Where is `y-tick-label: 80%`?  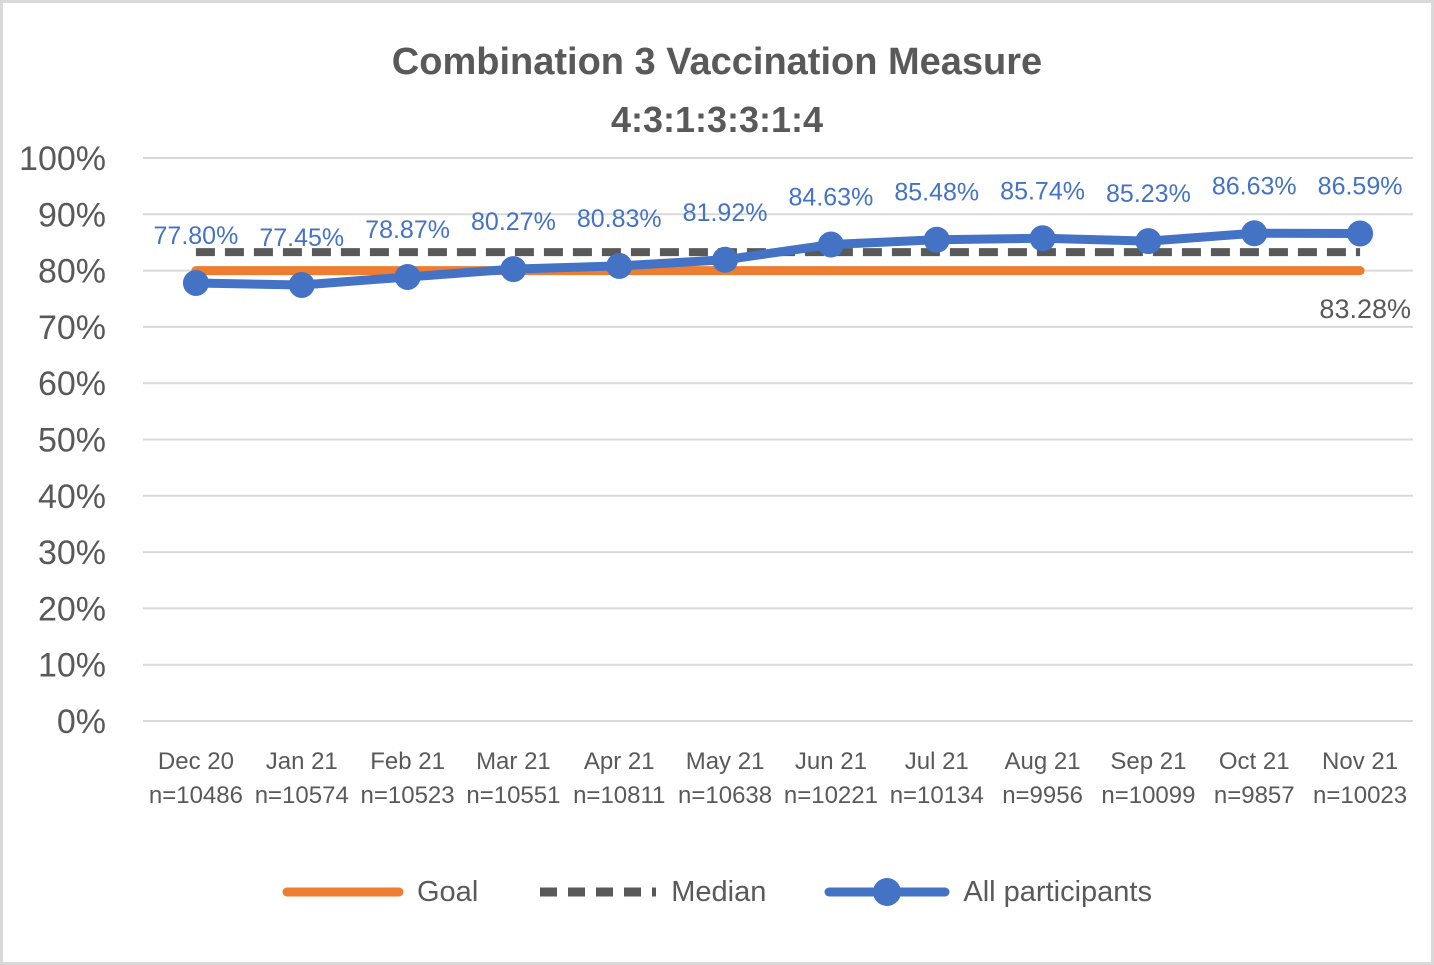 y-tick-label: 80% is located at coordinates (72, 272).